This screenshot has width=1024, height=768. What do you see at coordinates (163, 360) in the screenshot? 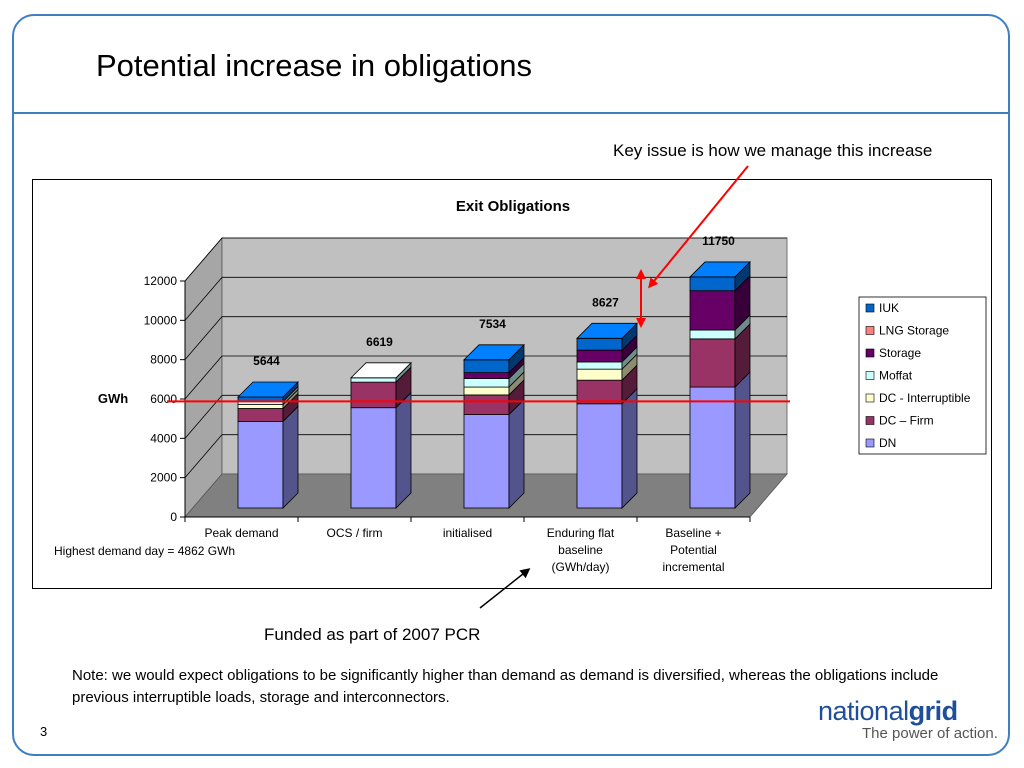
I see `y-tick-label: 8000` at bounding box center [163, 360].